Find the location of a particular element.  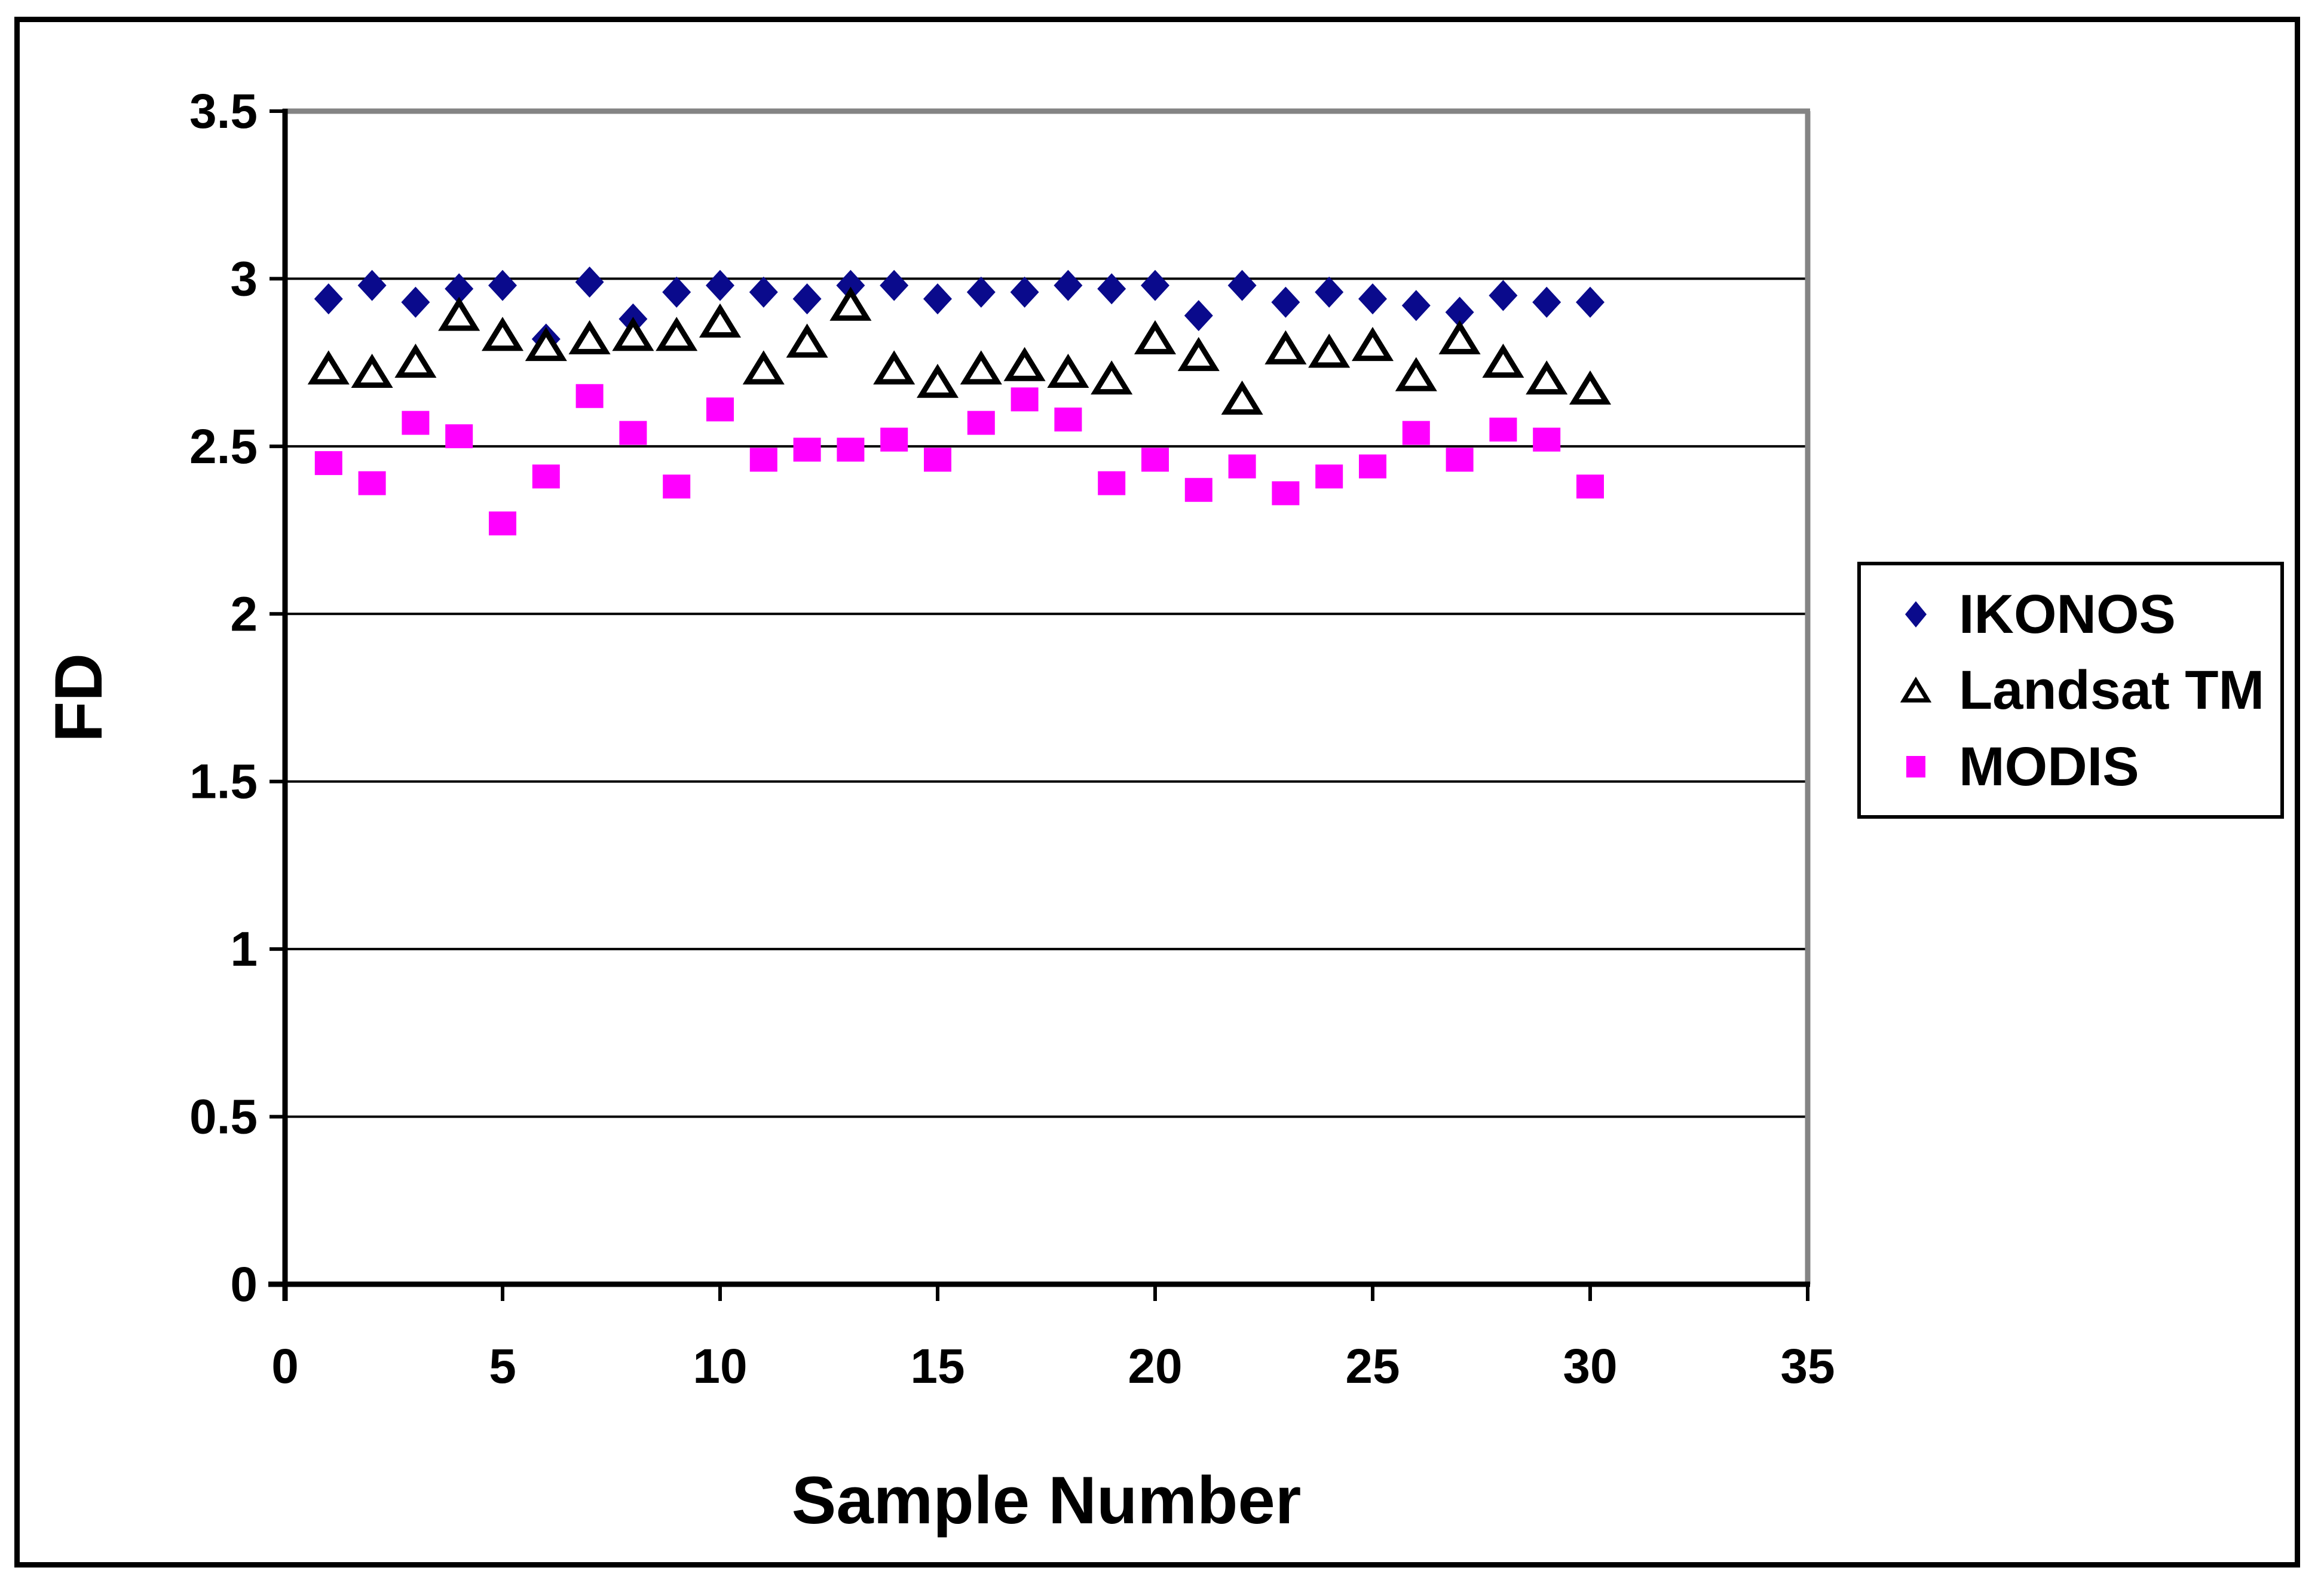

y-tick-label-0: 0 is located at coordinates (244, 1284).